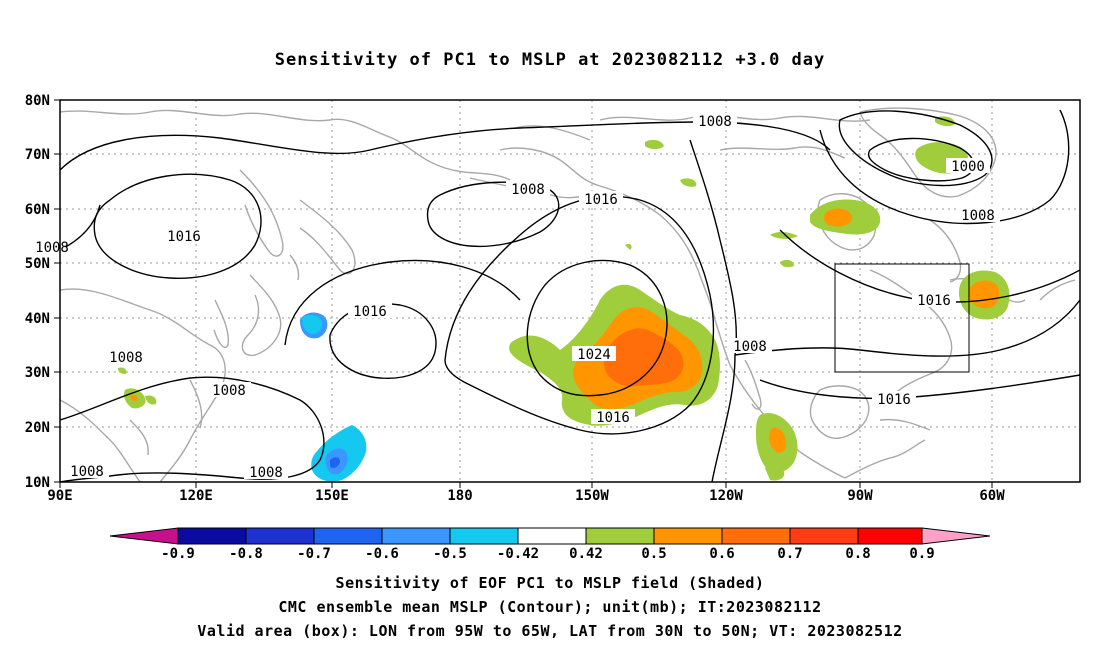 This screenshot has width=1100, height=650. Describe the element at coordinates (382, 554) in the screenshot. I see `colorbar-tick: -0.6` at that location.